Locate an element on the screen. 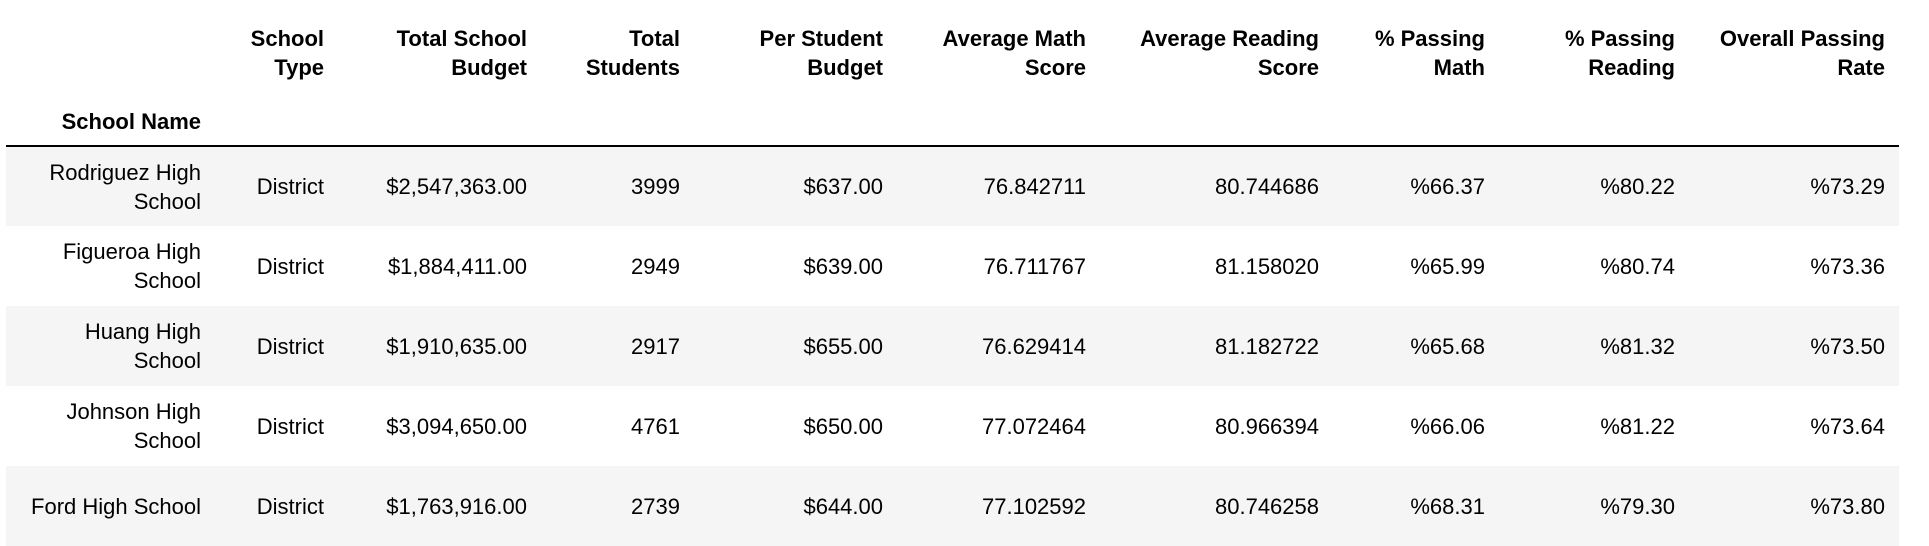  total-students-cell: 2949 is located at coordinates (655, 266).